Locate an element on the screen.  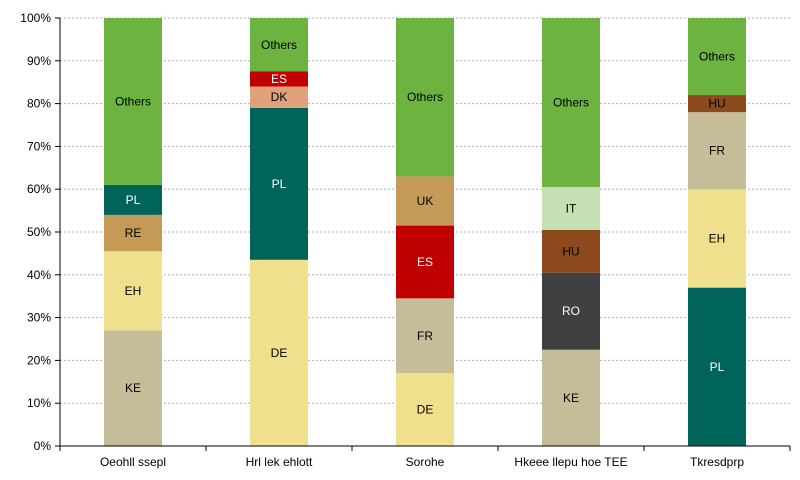
bar-stack: DE FR ES UK Others is located at coordinates (425, 232).